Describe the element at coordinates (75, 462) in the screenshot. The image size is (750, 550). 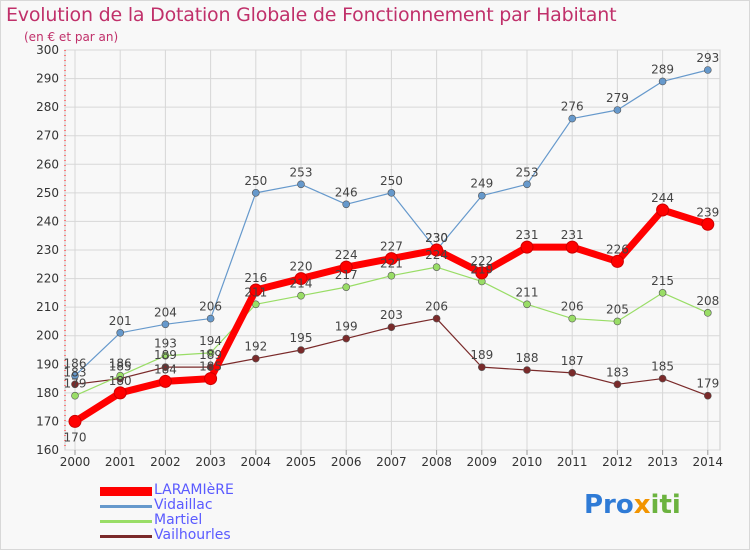
I see `x-tick-label: 2000` at that location.